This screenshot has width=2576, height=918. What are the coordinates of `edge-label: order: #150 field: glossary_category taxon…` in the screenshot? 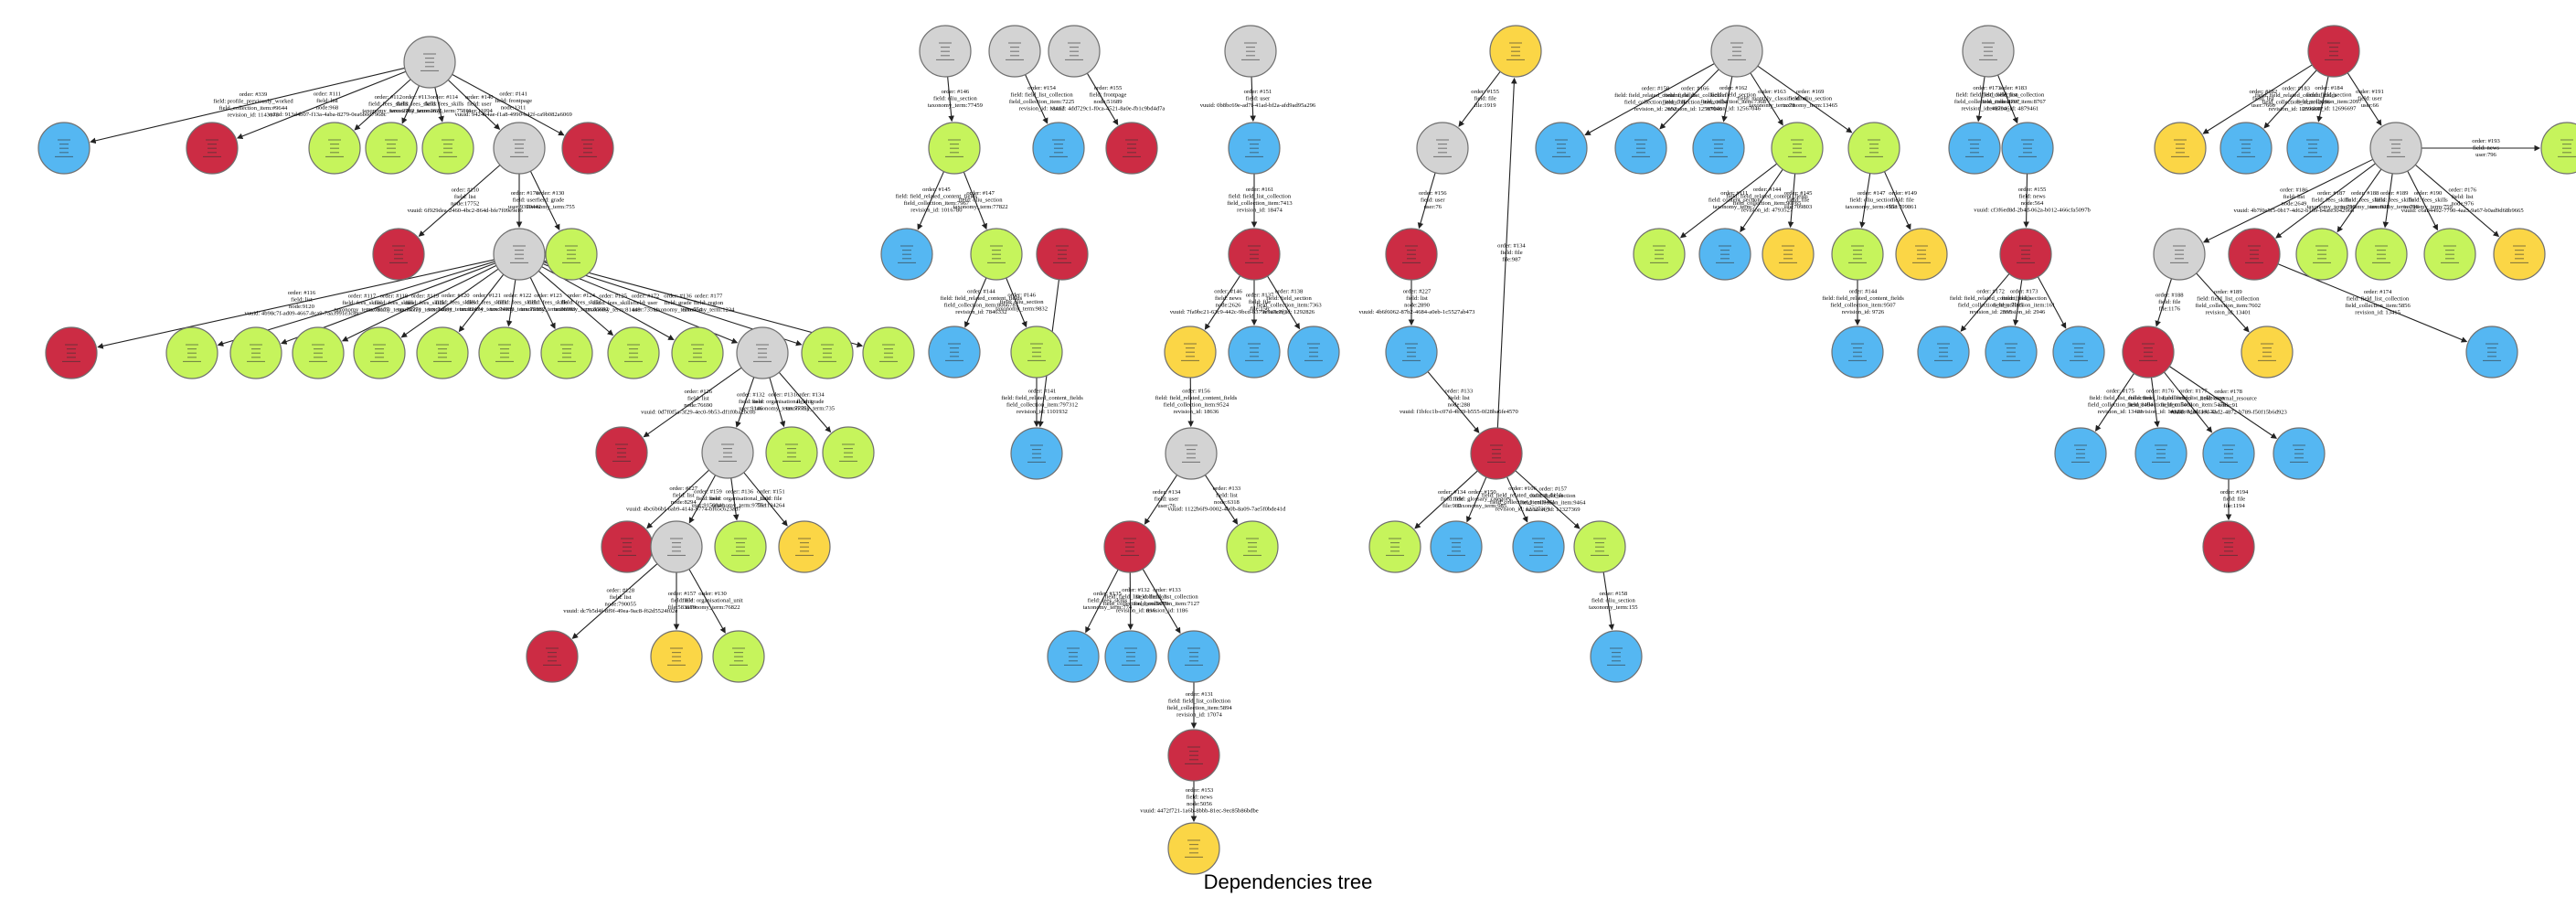 It's located at (1482, 499).